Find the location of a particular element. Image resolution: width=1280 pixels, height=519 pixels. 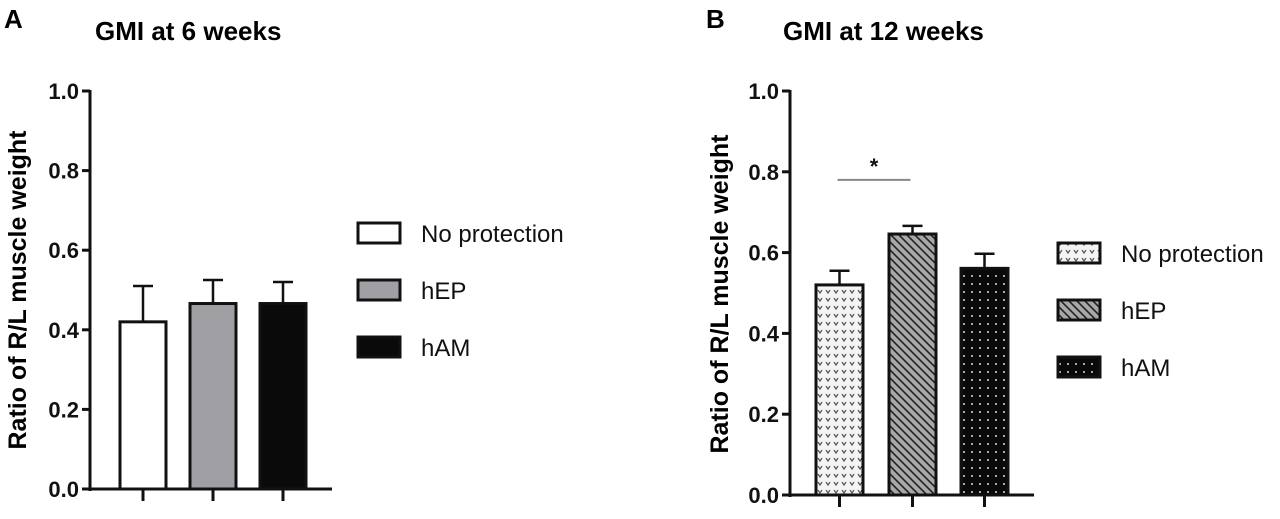

panel-label: B is located at coordinates (715, 19).